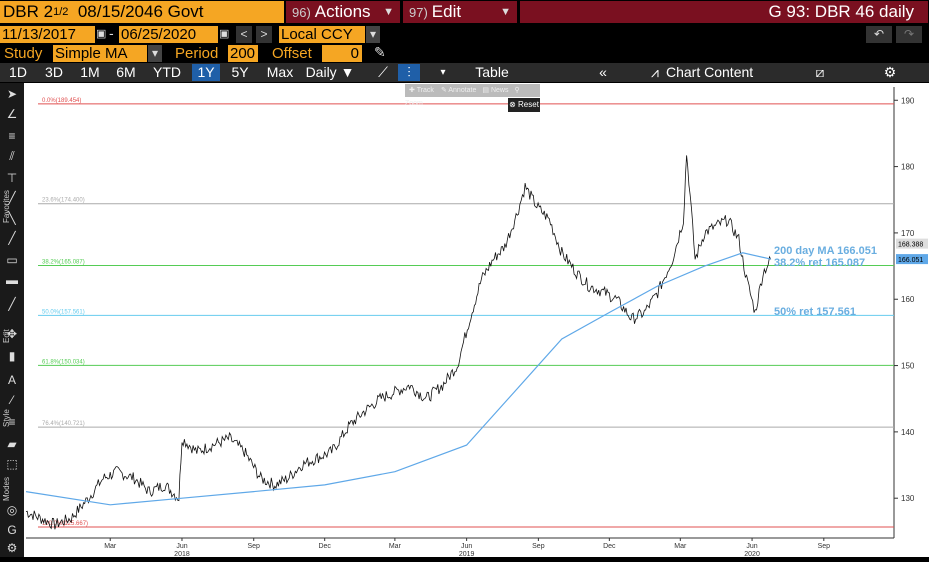 The height and width of the screenshot is (562, 929). What do you see at coordinates (168, 34) in the screenshot?
I see `end-date-field: 06/25/2020` at bounding box center [168, 34].